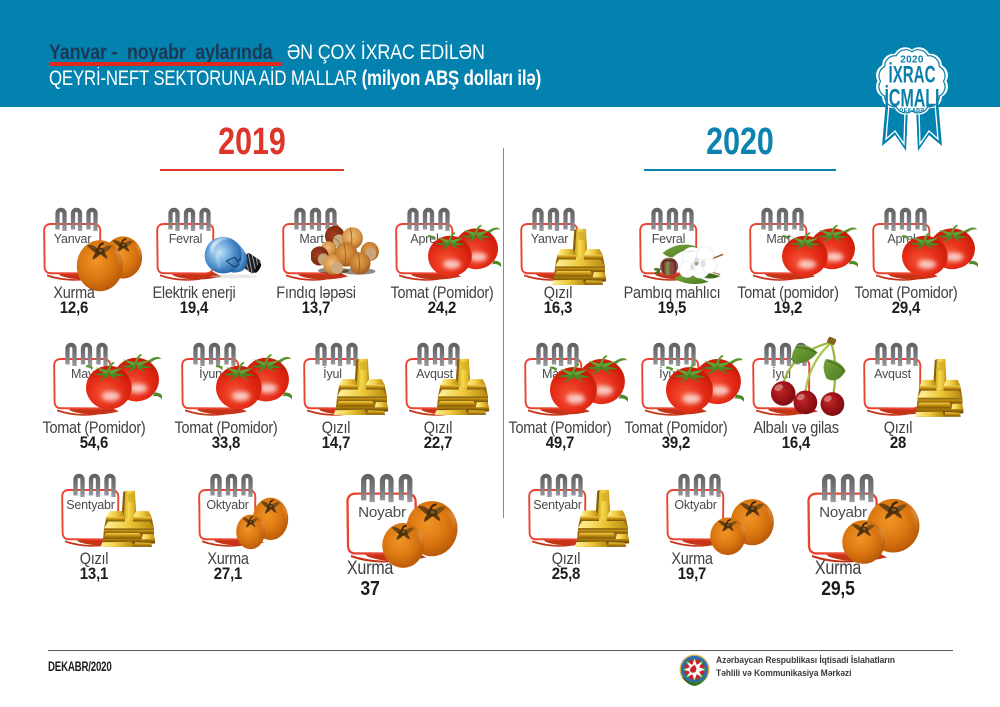  Describe the element at coordinates (912, 99) in the screenshot. I see `svg-text: İCMALI` at that location.